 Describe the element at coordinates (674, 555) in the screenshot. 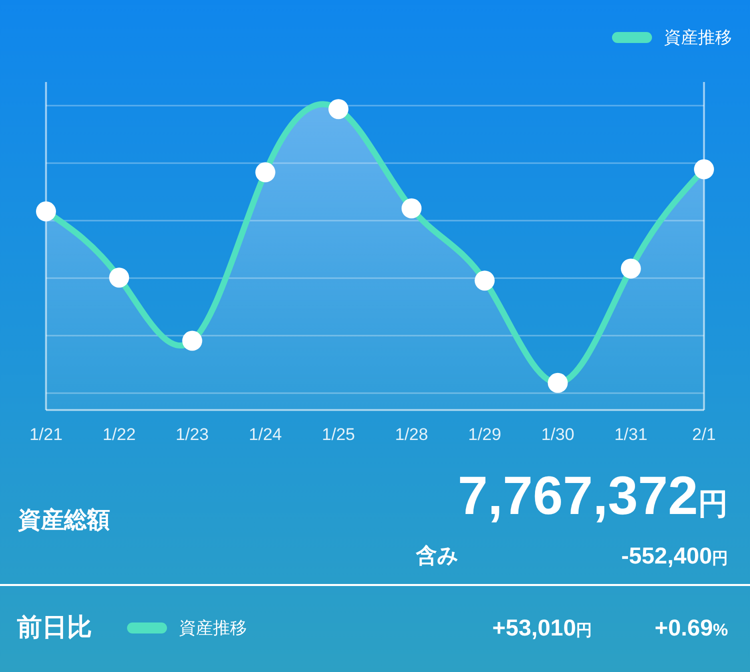

I see `text: -552,400円` at that location.